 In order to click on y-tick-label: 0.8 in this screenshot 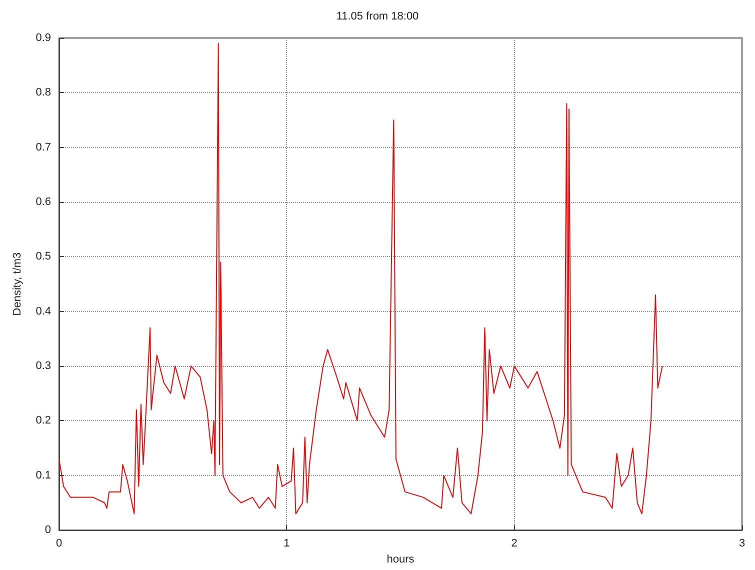, I will do `click(43, 92)`.